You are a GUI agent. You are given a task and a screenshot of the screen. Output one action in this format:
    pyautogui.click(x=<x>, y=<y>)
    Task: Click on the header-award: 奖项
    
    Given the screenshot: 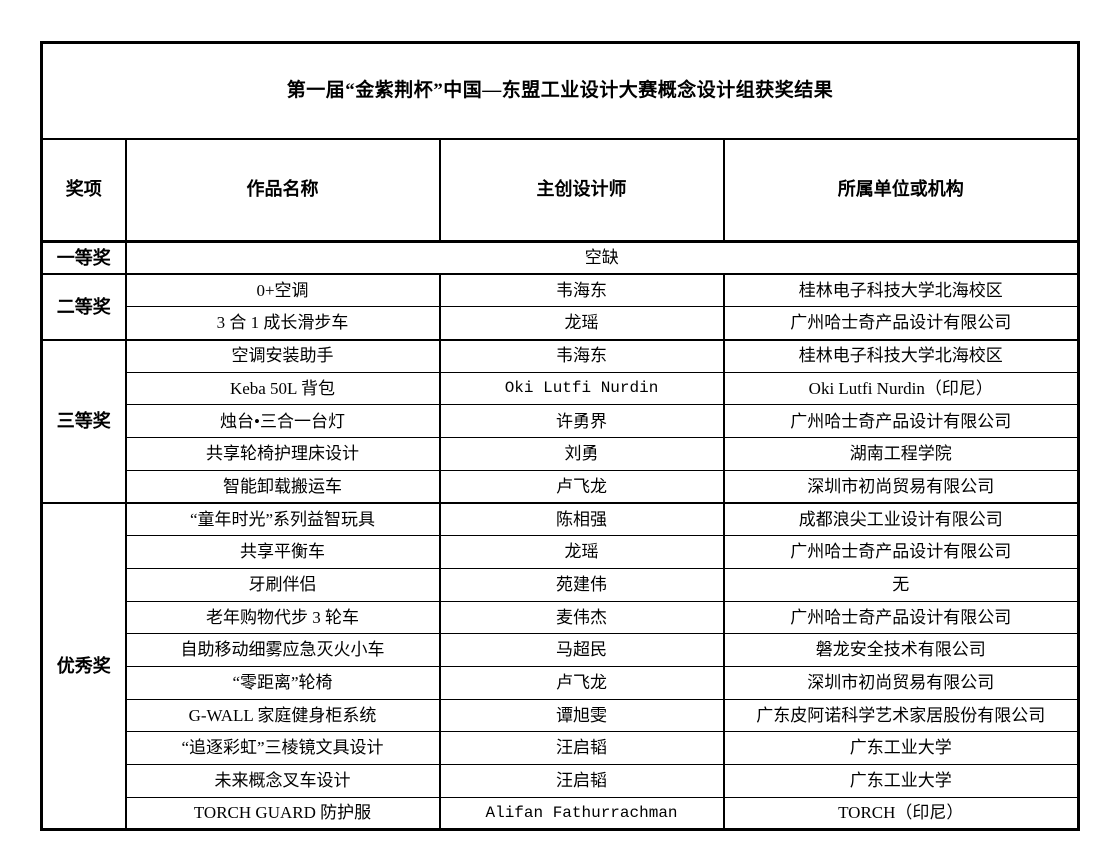 What is the action you would take?
    pyautogui.click(x=83, y=190)
    